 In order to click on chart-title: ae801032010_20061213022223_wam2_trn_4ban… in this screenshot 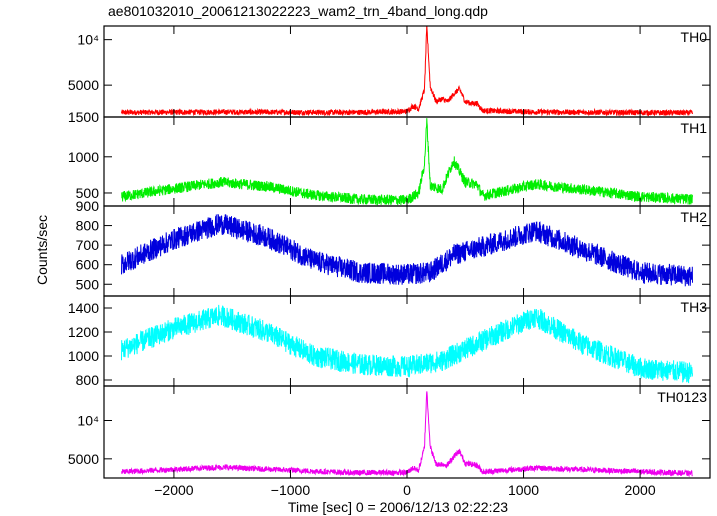, I will do `click(298, 11)`.